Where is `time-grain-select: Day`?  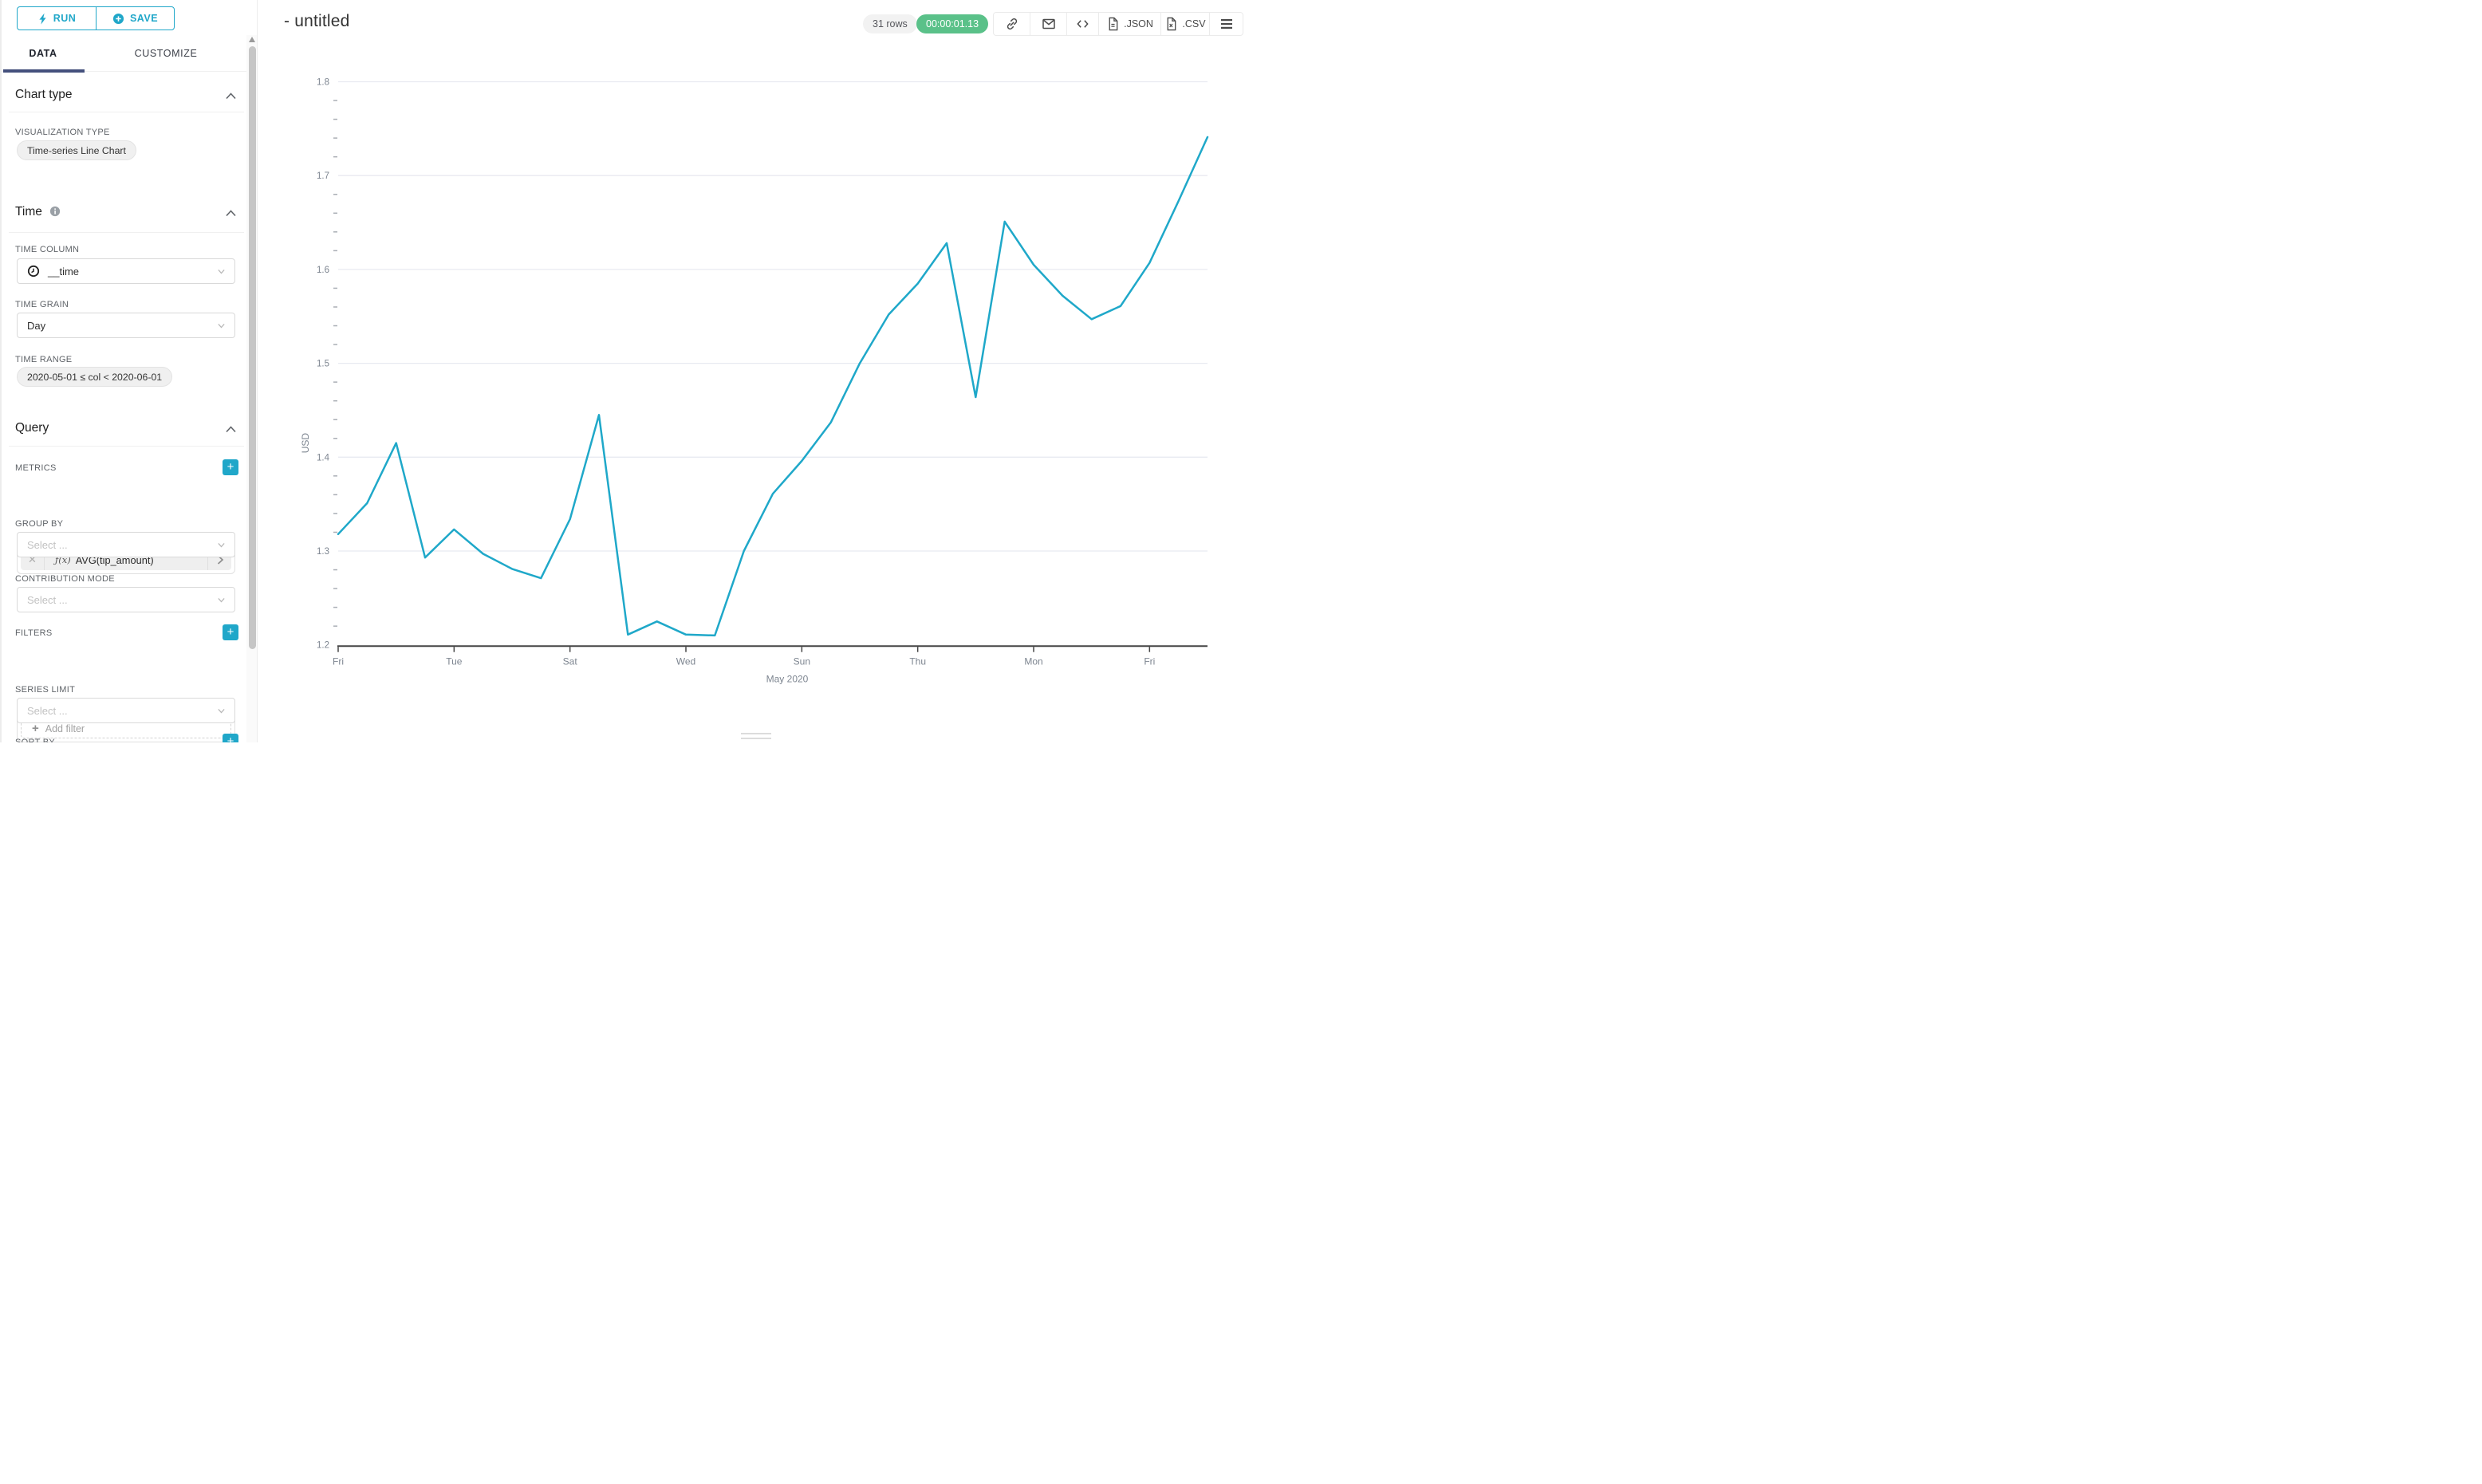
time-grain-select: Day is located at coordinates (126, 326).